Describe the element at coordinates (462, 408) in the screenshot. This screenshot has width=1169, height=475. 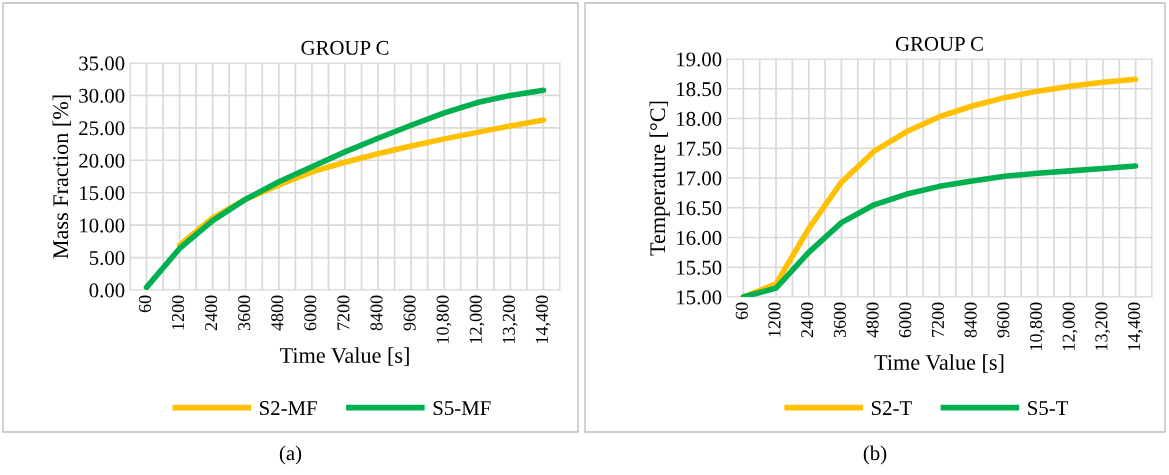
I see `legend-label: S5-MF` at that location.